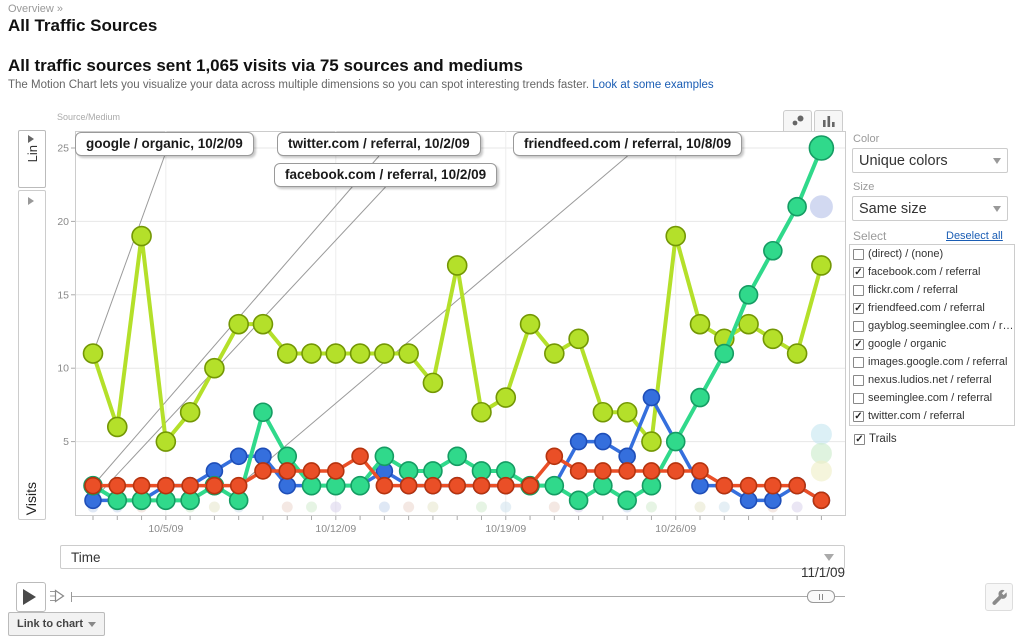 The image size is (1024, 641). I want to click on bubble-chart-tab, so click(797, 120).